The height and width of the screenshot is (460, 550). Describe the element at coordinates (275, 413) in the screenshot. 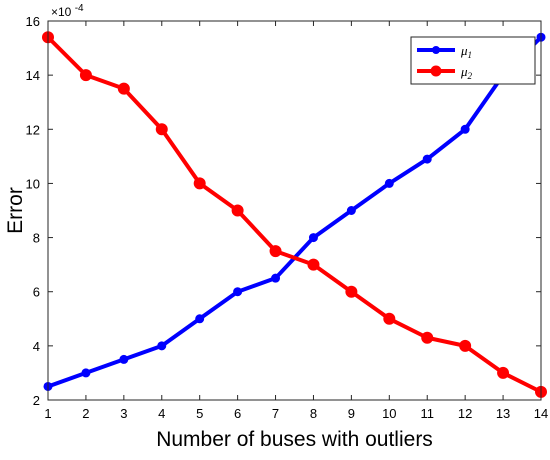

I see `x-tick-label: 7` at that location.